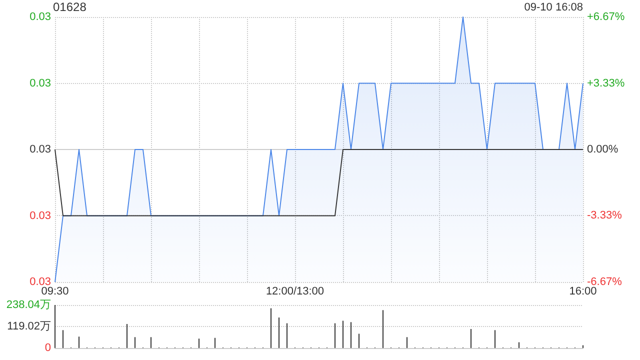 This screenshot has height=360, width=640. Describe the element at coordinates (604, 216) in the screenshot. I see `y2-tick-label: -3.33%` at that location.